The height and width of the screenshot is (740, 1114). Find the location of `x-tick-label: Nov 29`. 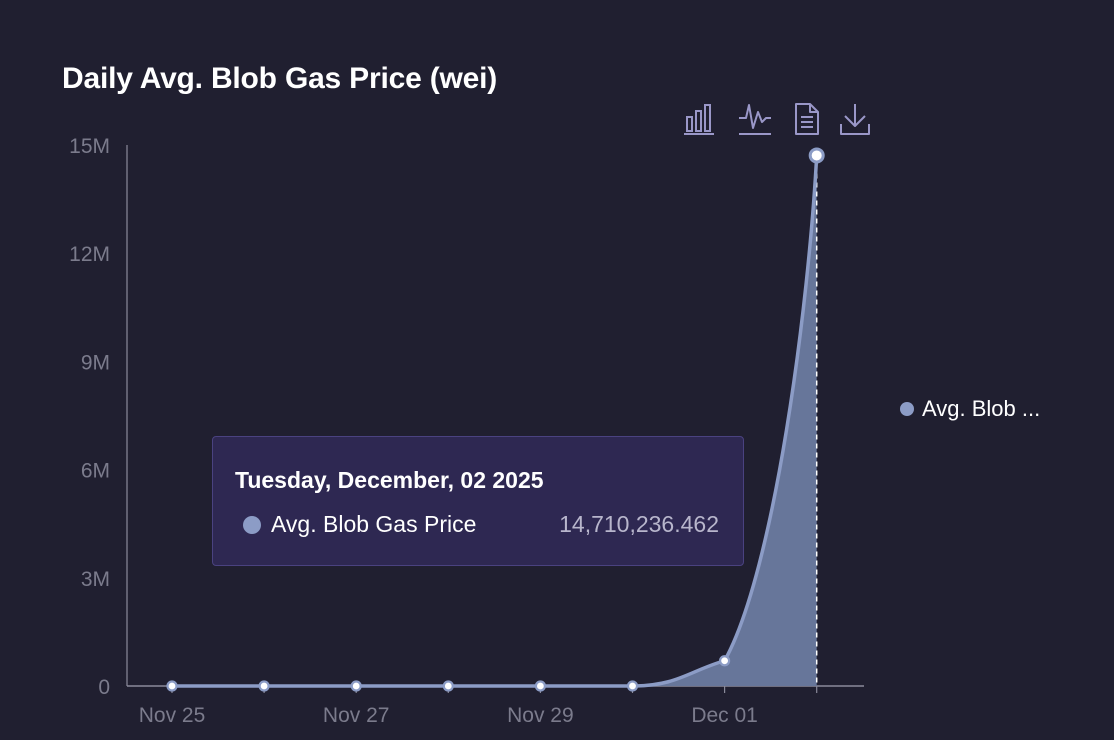

x-tick-label: Nov 29 is located at coordinates (540, 715).